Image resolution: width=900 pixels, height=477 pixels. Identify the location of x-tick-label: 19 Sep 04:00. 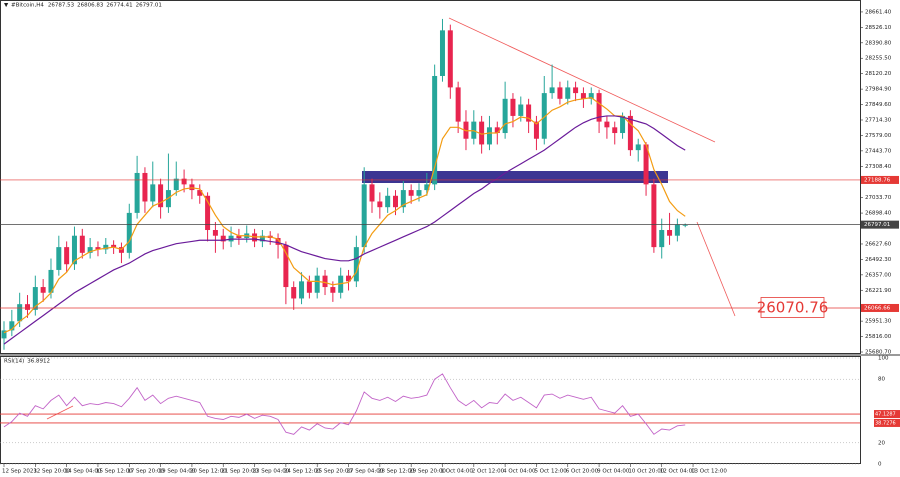
(177, 472).